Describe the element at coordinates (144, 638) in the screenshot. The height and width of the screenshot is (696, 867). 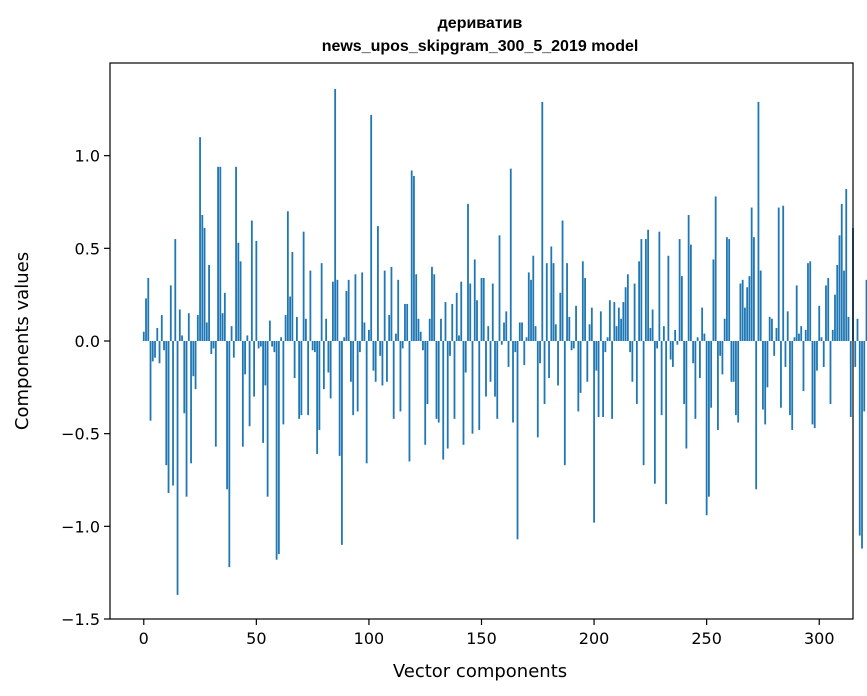
I see `x-tick-label-0: 0` at that location.